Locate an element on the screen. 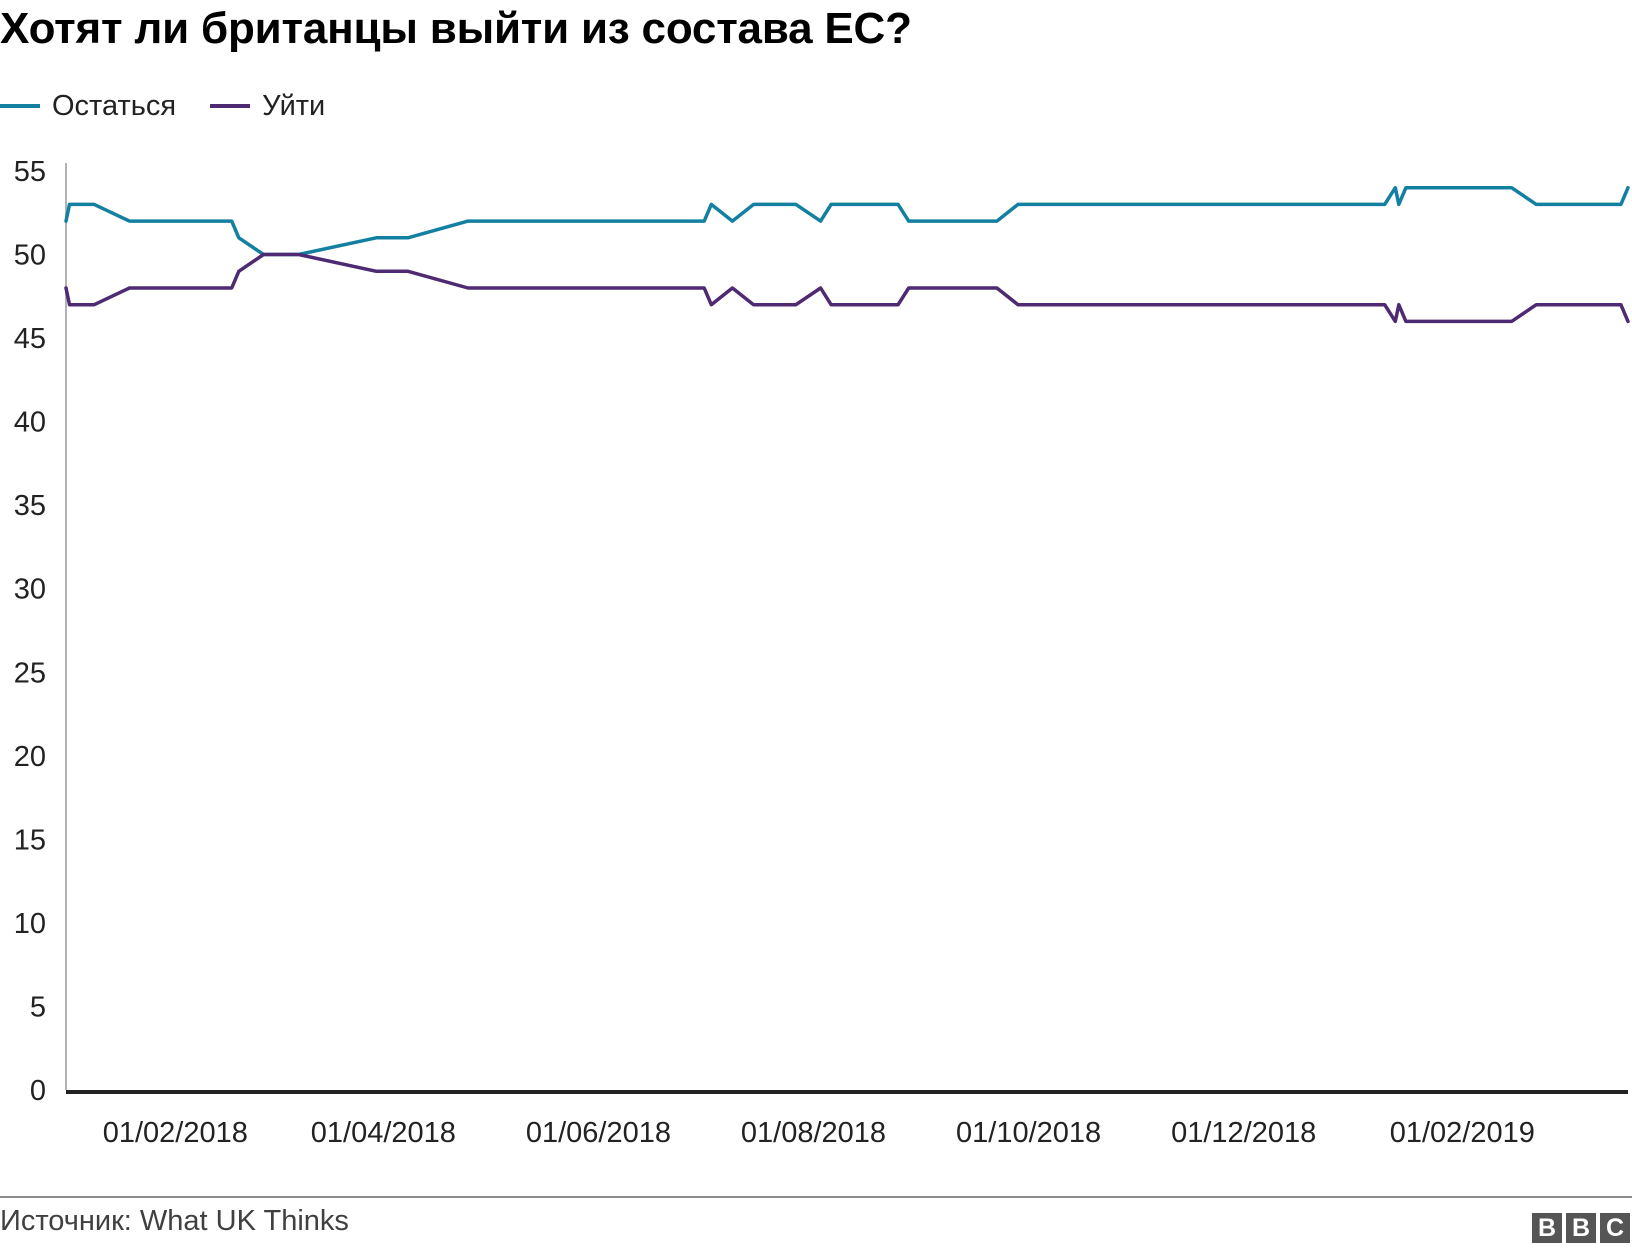 Image resolution: width=1632 pixels, height=1250 pixels. y-tick-label: 15 is located at coordinates (30, 840).